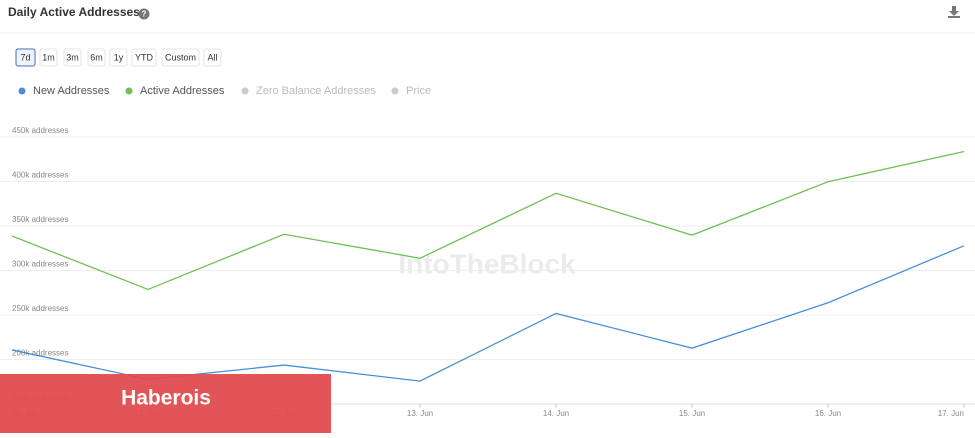  What do you see at coordinates (951, 413) in the screenshot?
I see `x-tick-label: 17. Jun` at bounding box center [951, 413].